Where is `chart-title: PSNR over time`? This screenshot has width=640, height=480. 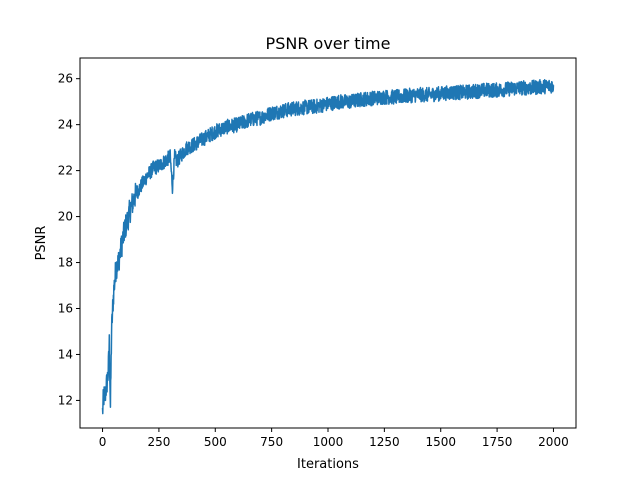 chart-title: PSNR over time is located at coordinates (328, 43).